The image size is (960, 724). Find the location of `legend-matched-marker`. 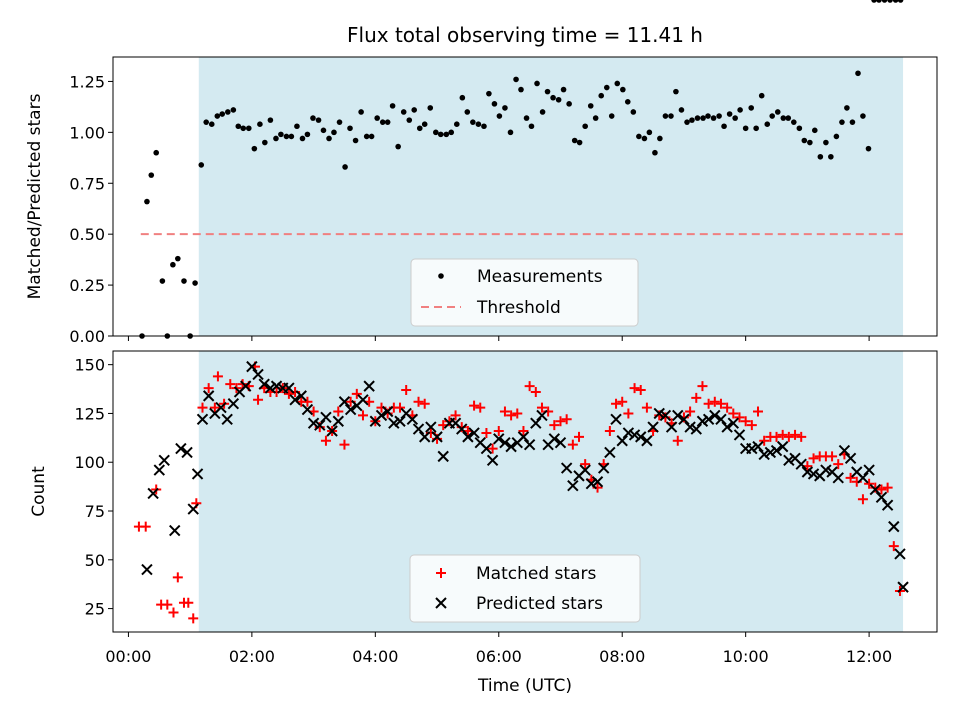

legend-matched-marker is located at coordinates (441, 573).